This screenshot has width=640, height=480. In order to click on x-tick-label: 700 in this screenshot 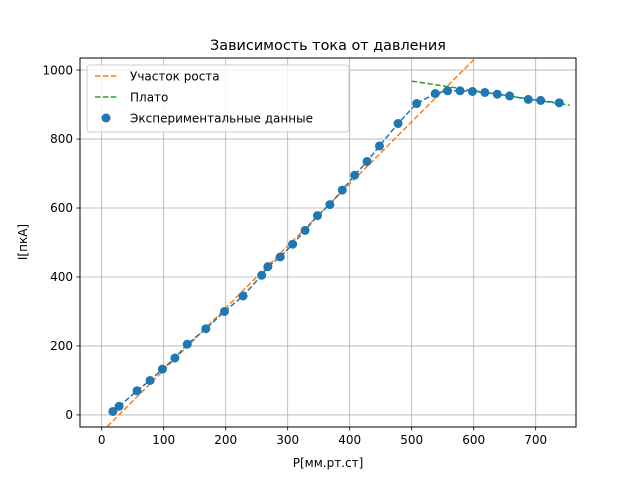, I will do `click(535, 440)`.